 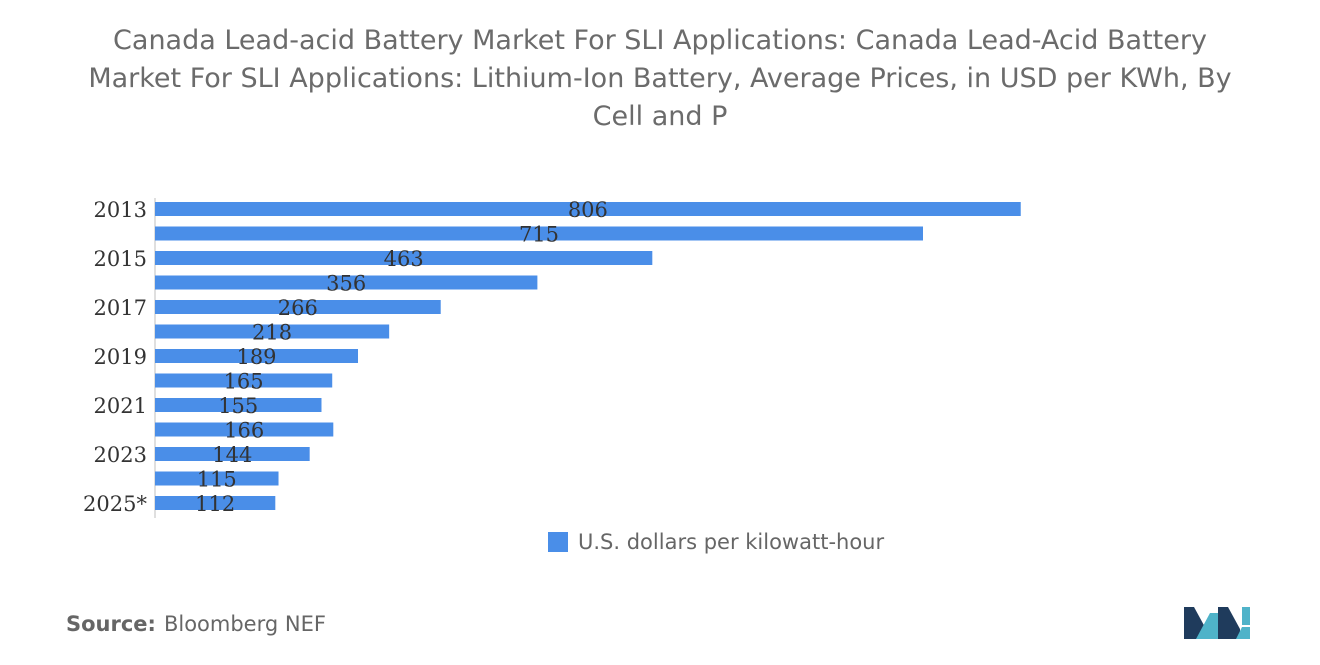 I want to click on bar-2025, so click(x=215, y=503).